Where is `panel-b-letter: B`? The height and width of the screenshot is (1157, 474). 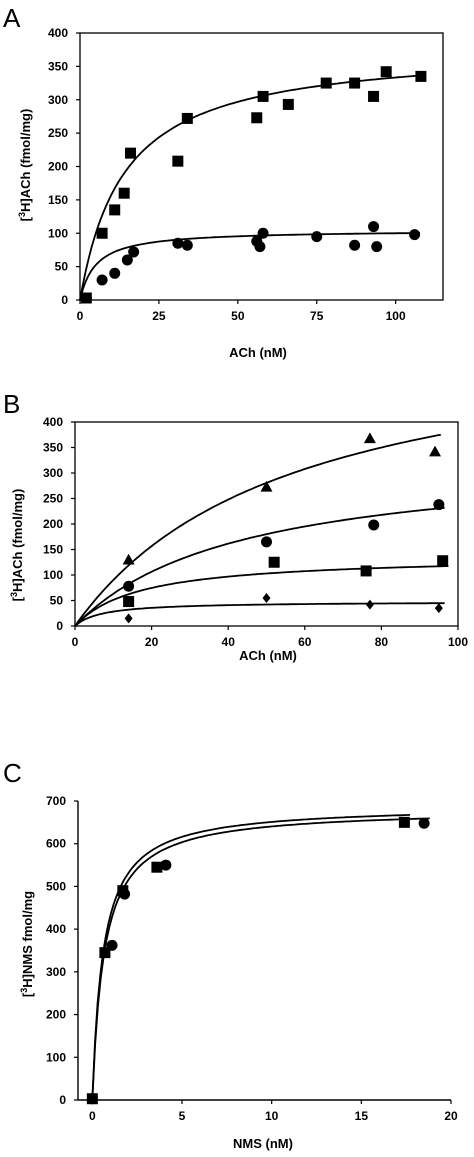
panel-b-letter: B is located at coordinates (11, 404).